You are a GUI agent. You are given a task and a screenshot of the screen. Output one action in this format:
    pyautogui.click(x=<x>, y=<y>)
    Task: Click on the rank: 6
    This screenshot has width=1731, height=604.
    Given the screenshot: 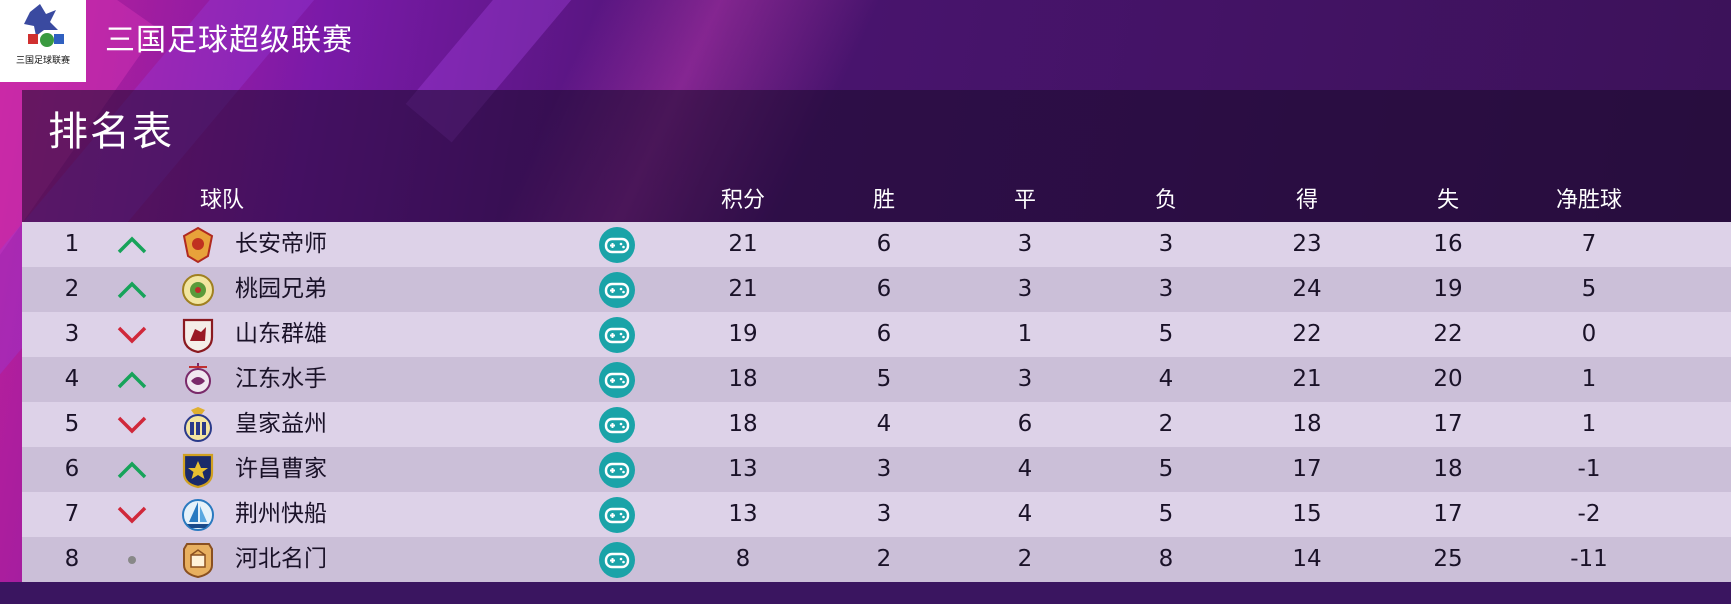 What is the action you would take?
    pyautogui.click(x=72, y=469)
    